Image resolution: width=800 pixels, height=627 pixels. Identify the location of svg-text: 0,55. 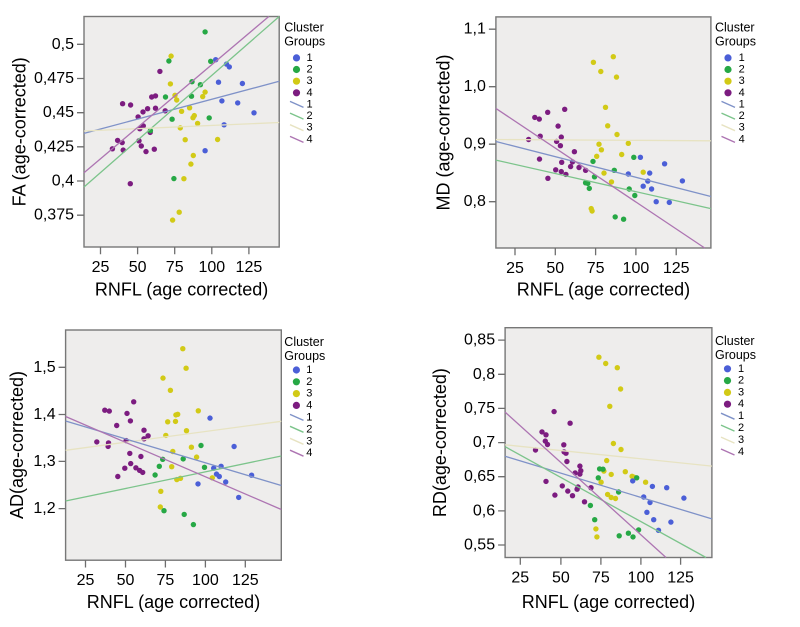
(479, 545).